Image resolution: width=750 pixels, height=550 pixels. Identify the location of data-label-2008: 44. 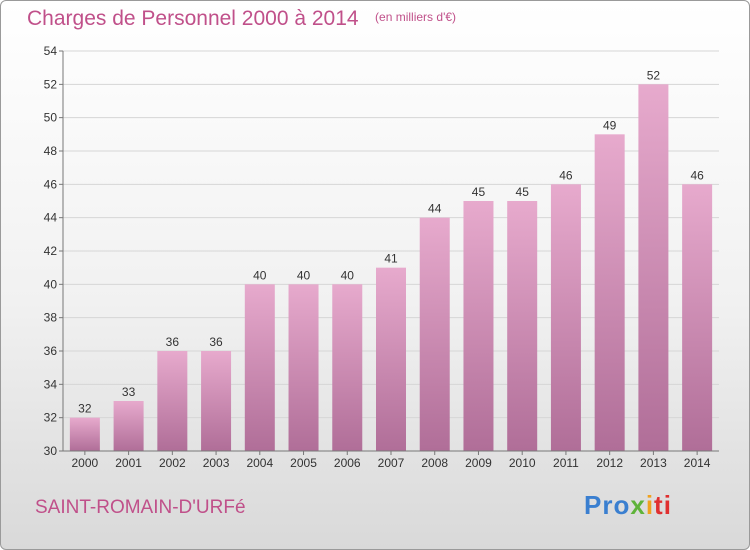
(435, 209).